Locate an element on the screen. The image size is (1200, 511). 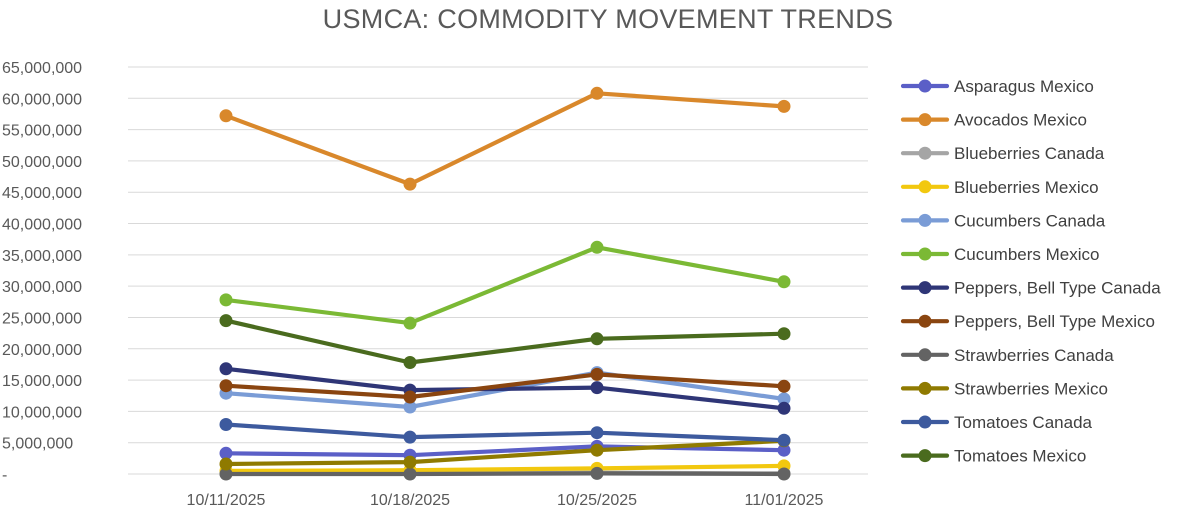
legend-label: Asparagus Mexico is located at coordinates (1024, 86).